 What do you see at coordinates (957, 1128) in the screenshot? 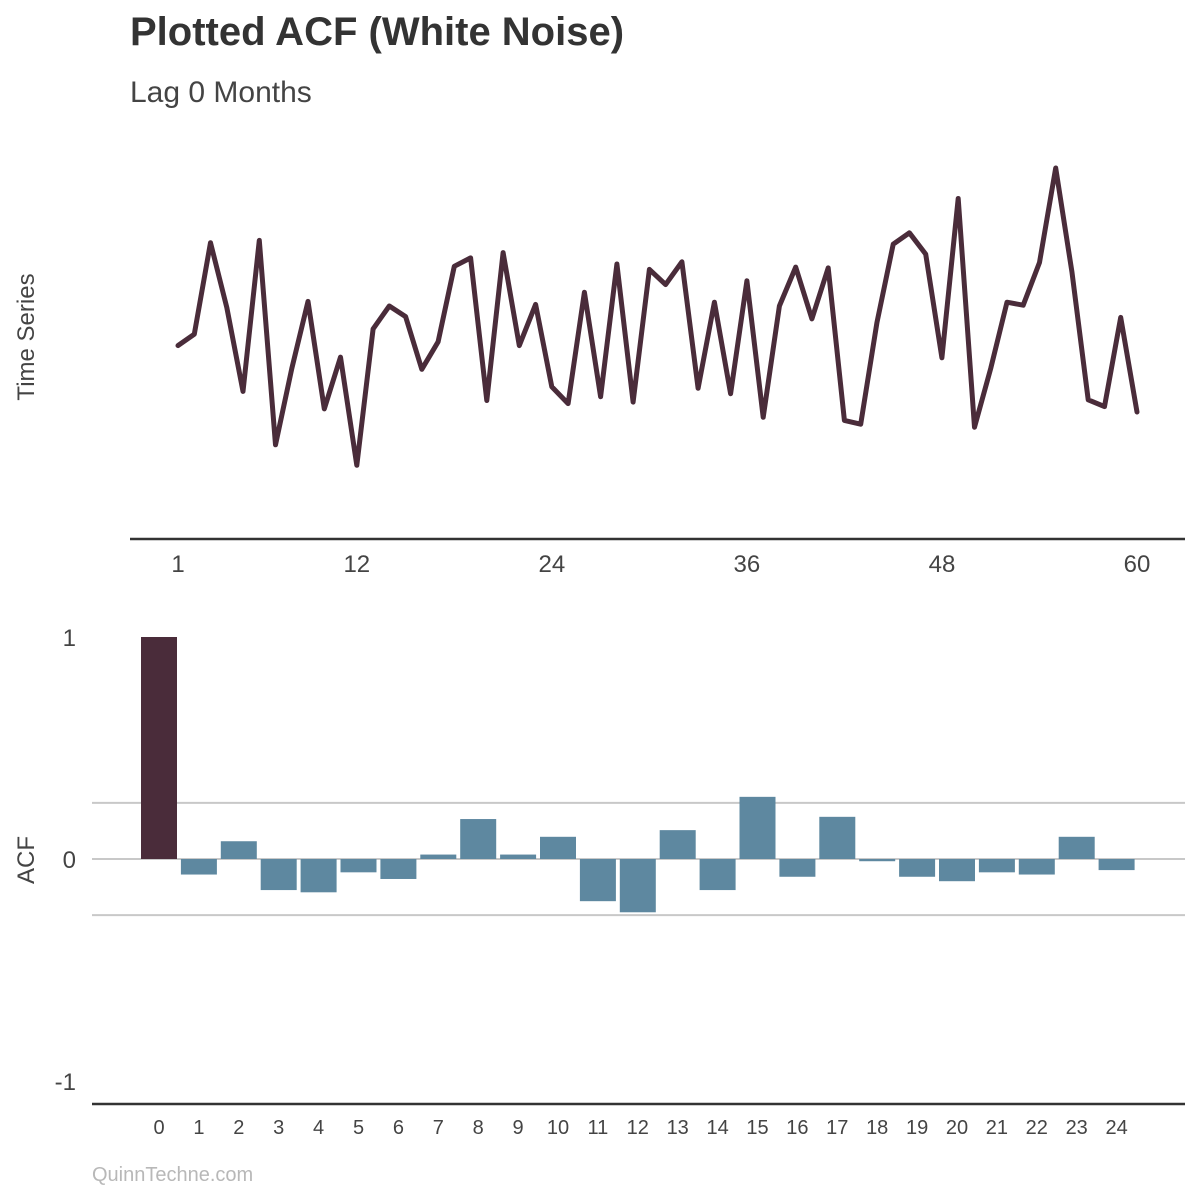
I see `acf-x-tick-20: 20` at bounding box center [957, 1128].